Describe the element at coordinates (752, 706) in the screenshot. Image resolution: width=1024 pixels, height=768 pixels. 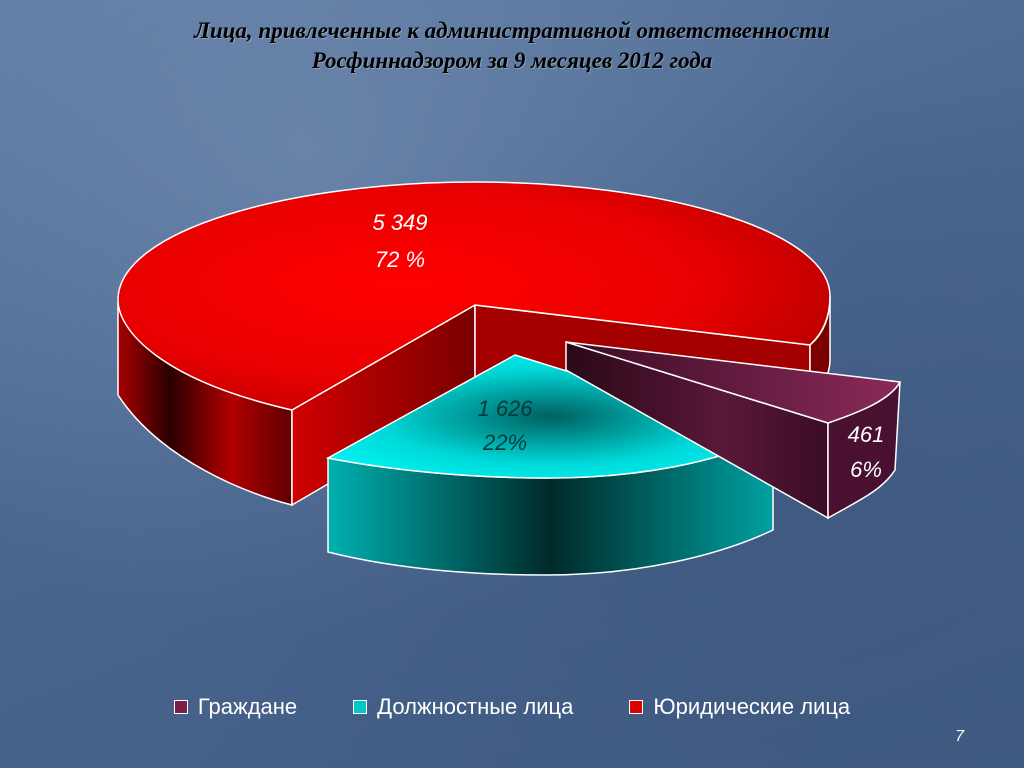
I see `legend-label-legal-entities: Юридические лица` at that location.